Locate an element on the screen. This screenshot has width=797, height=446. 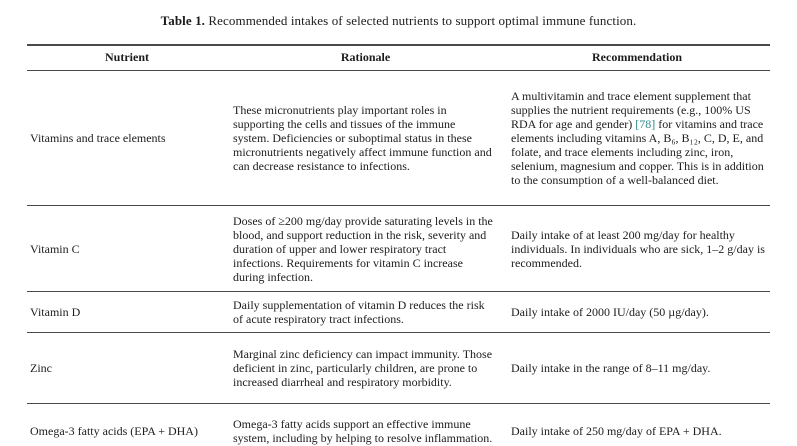
nutrient-cell: Vitamins and trace elements is located at coordinates (127, 138).